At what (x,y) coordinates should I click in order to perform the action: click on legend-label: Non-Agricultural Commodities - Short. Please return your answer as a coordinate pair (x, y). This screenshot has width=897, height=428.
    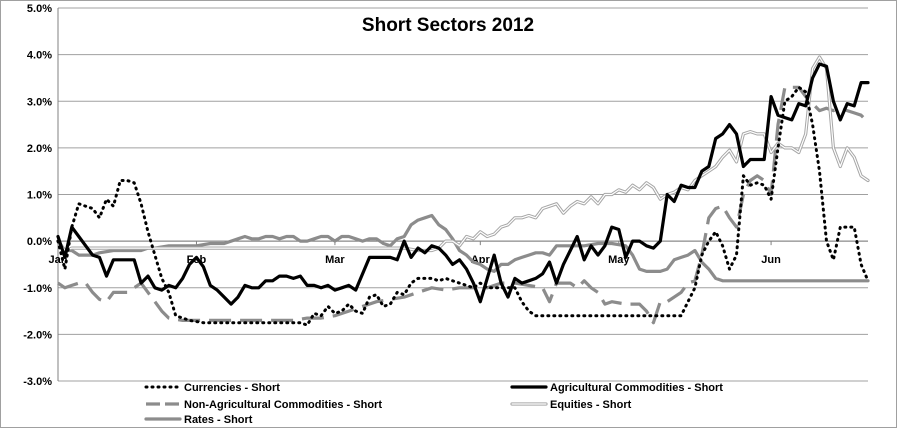
    Looking at the image, I should click on (283, 405).